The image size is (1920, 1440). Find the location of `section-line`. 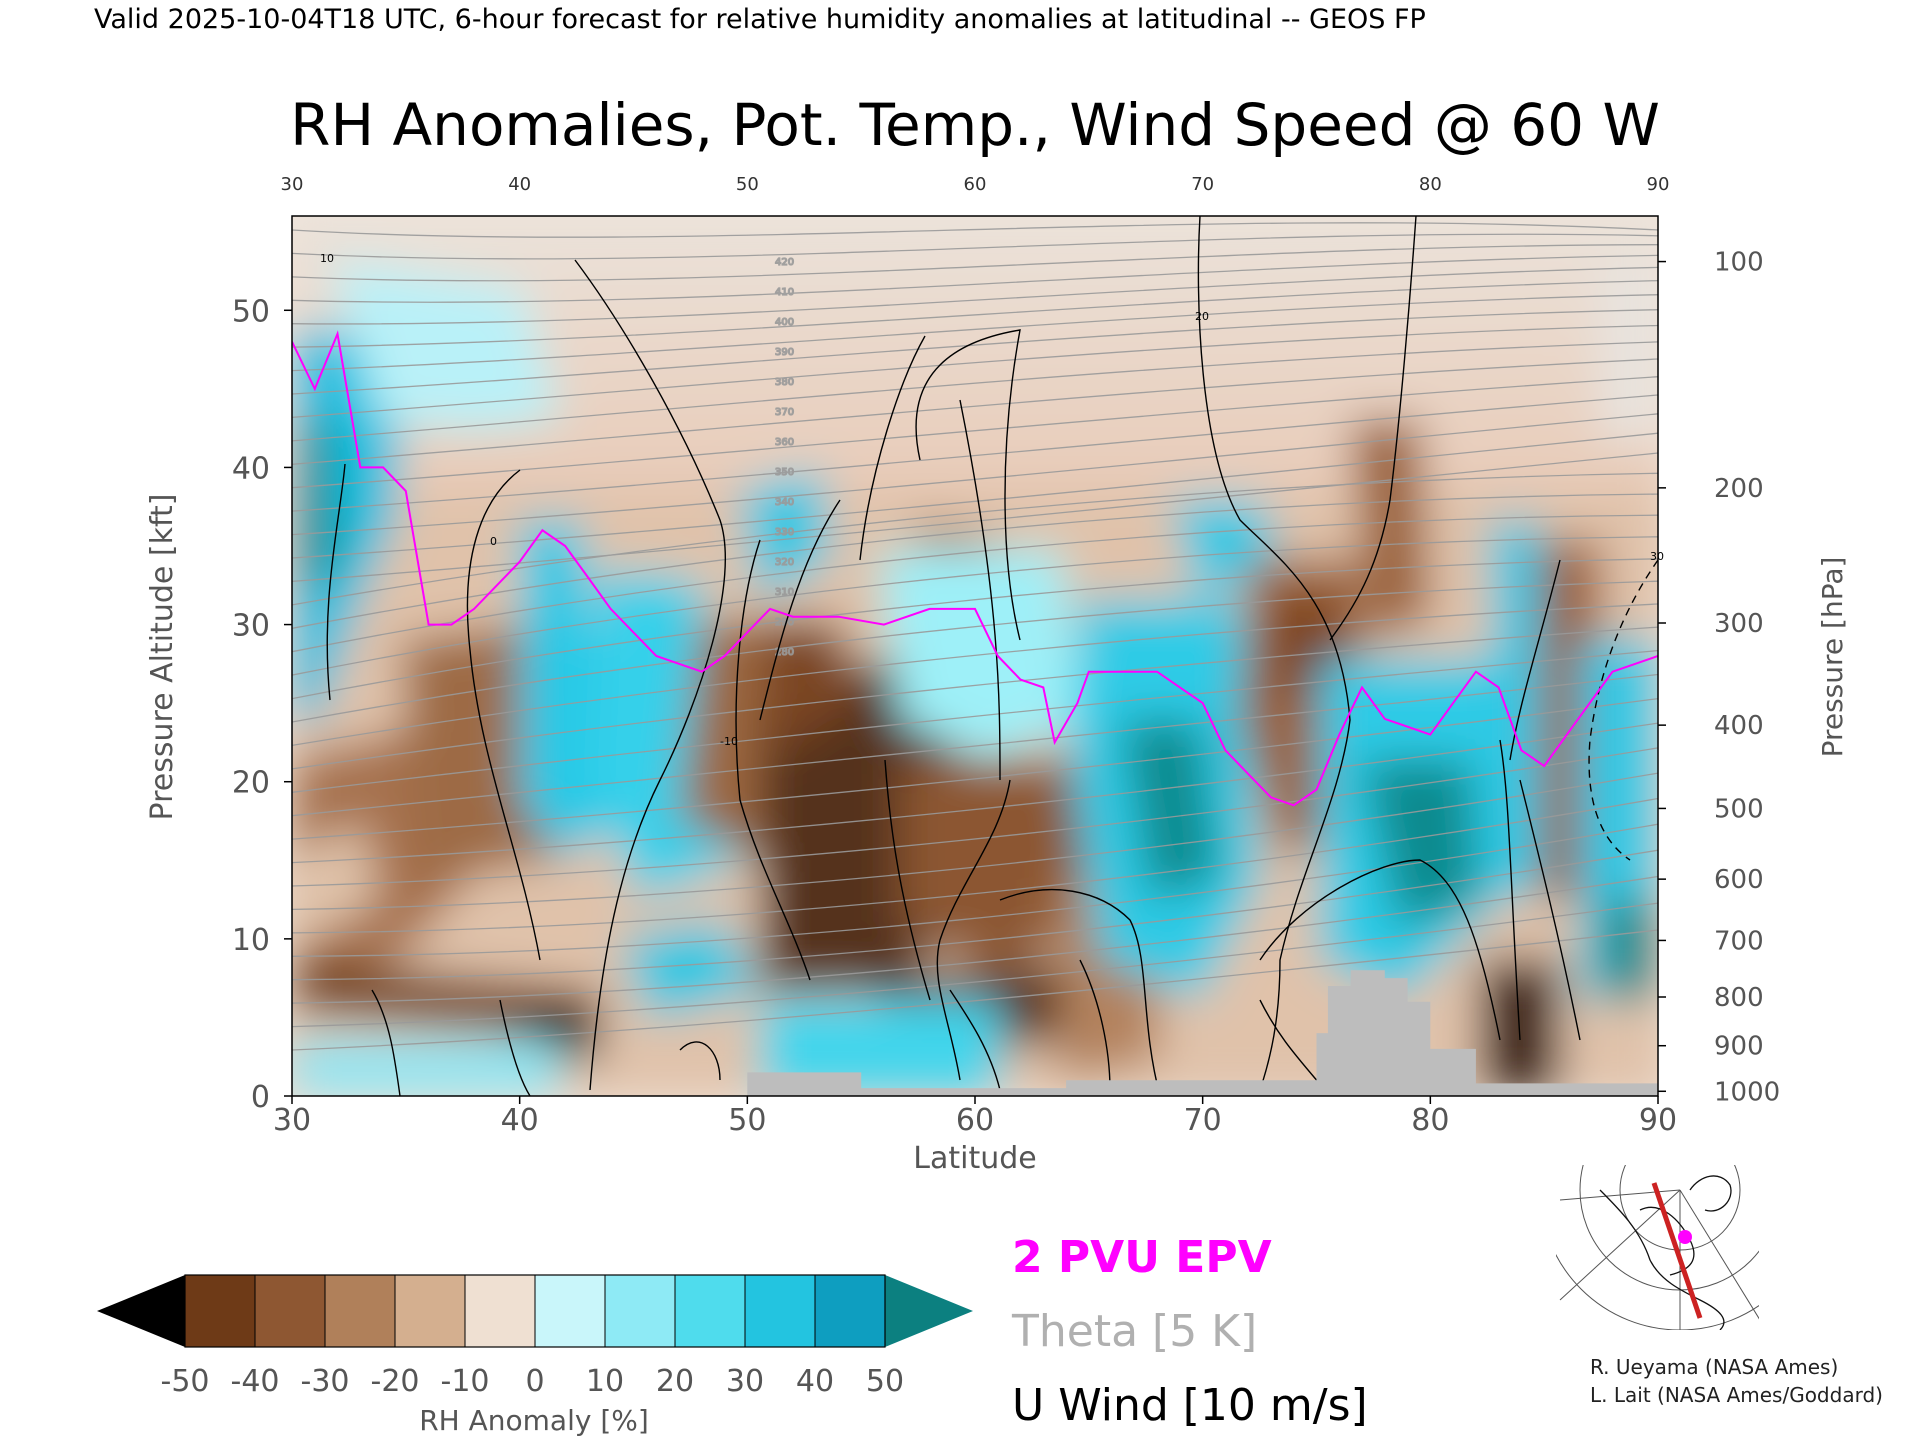

section-line is located at coordinates (1677, 1250).